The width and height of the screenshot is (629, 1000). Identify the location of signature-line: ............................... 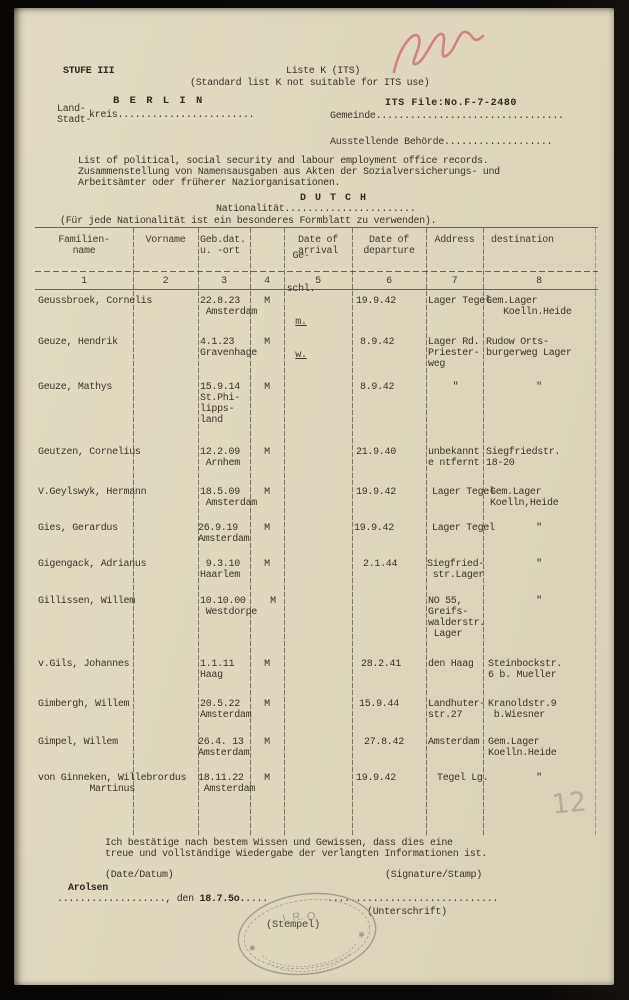
(413, 899).